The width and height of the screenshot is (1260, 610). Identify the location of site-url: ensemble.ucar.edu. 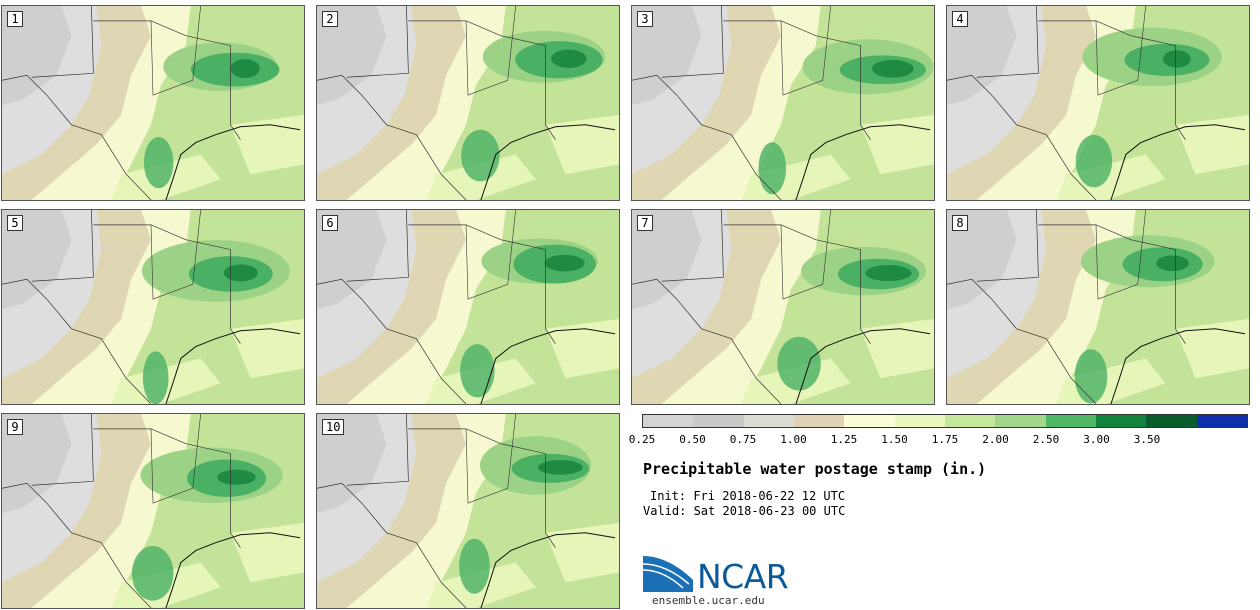
(708, 600).